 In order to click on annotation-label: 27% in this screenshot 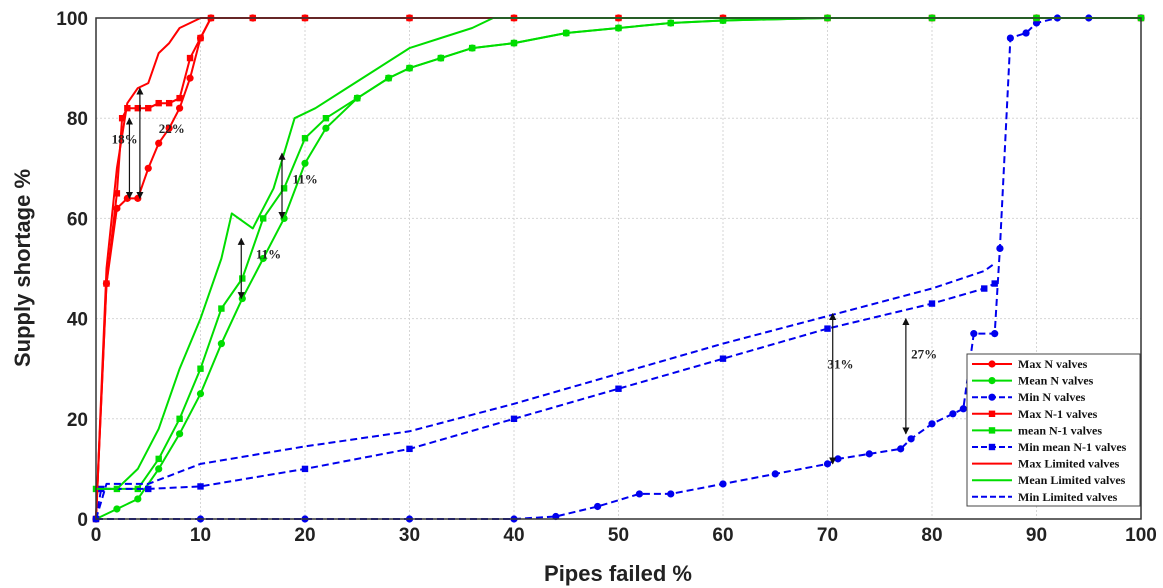, I will do `click(924, 354)`.